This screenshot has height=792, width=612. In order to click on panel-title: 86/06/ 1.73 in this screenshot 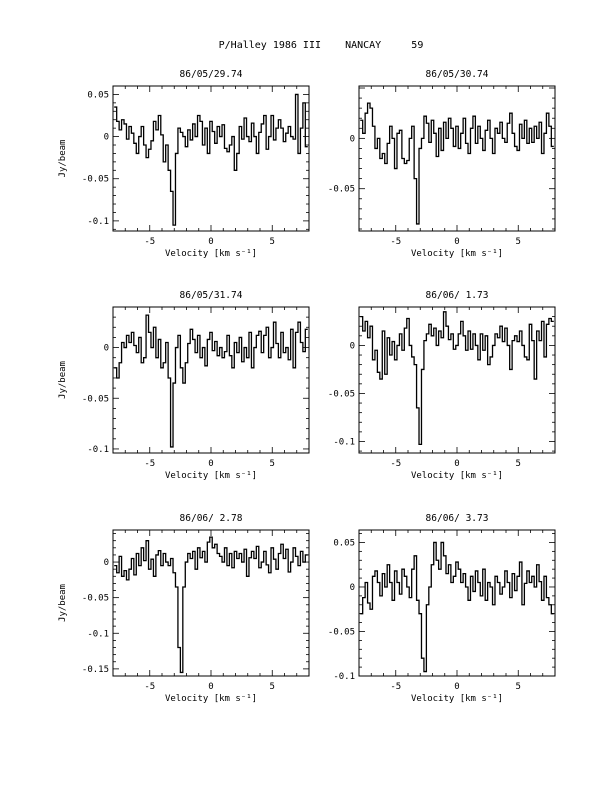, I will do `click(457, 295)`.